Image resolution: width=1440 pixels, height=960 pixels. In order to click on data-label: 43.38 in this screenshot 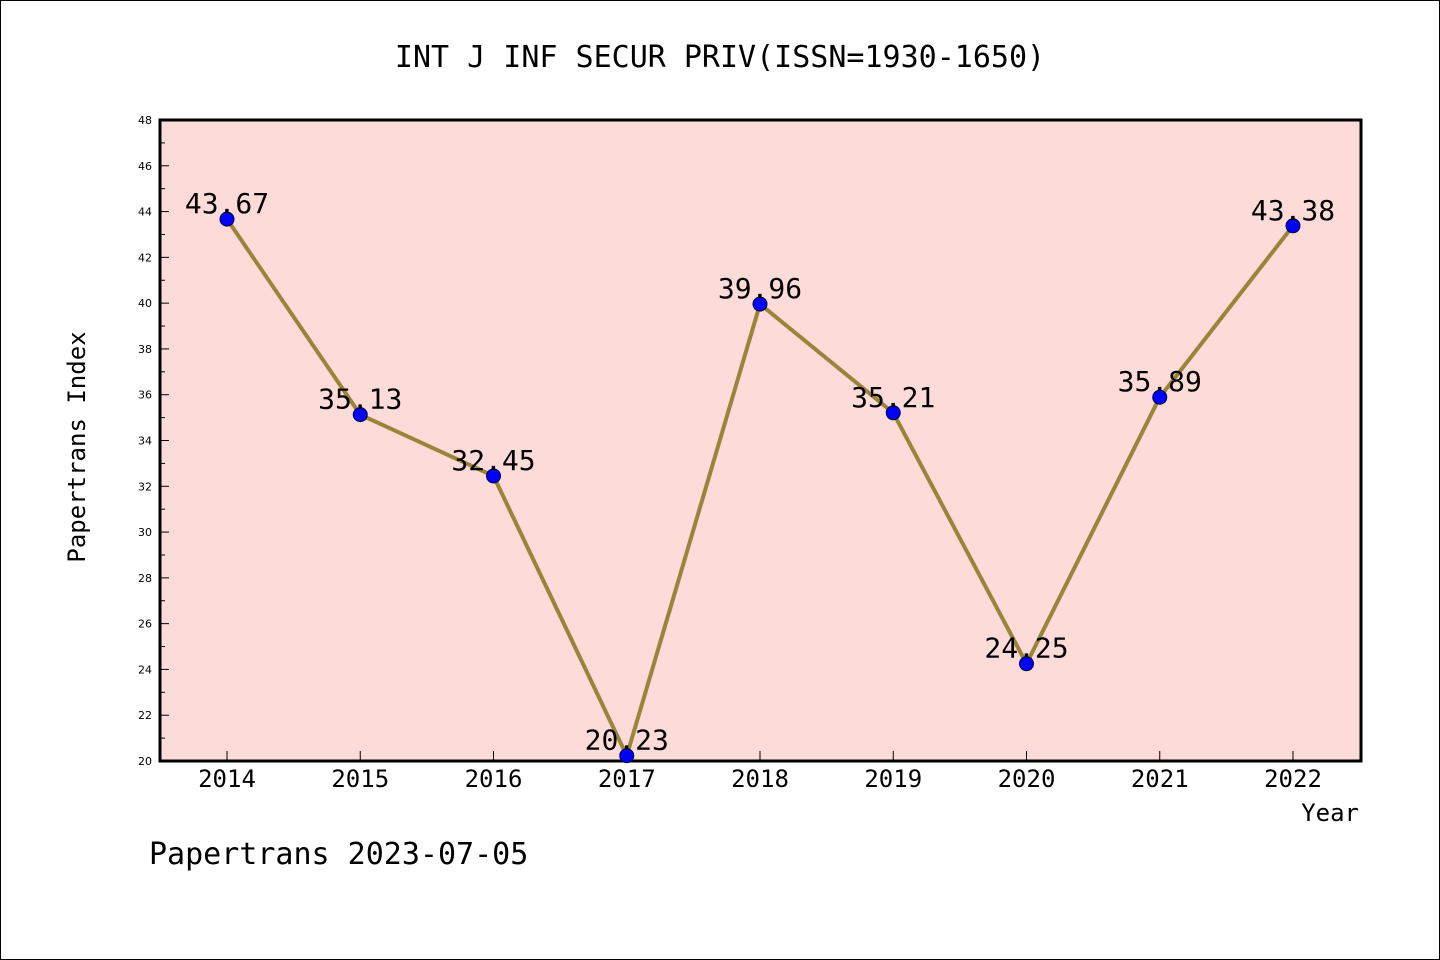, I will do `click(1293, 210)`.